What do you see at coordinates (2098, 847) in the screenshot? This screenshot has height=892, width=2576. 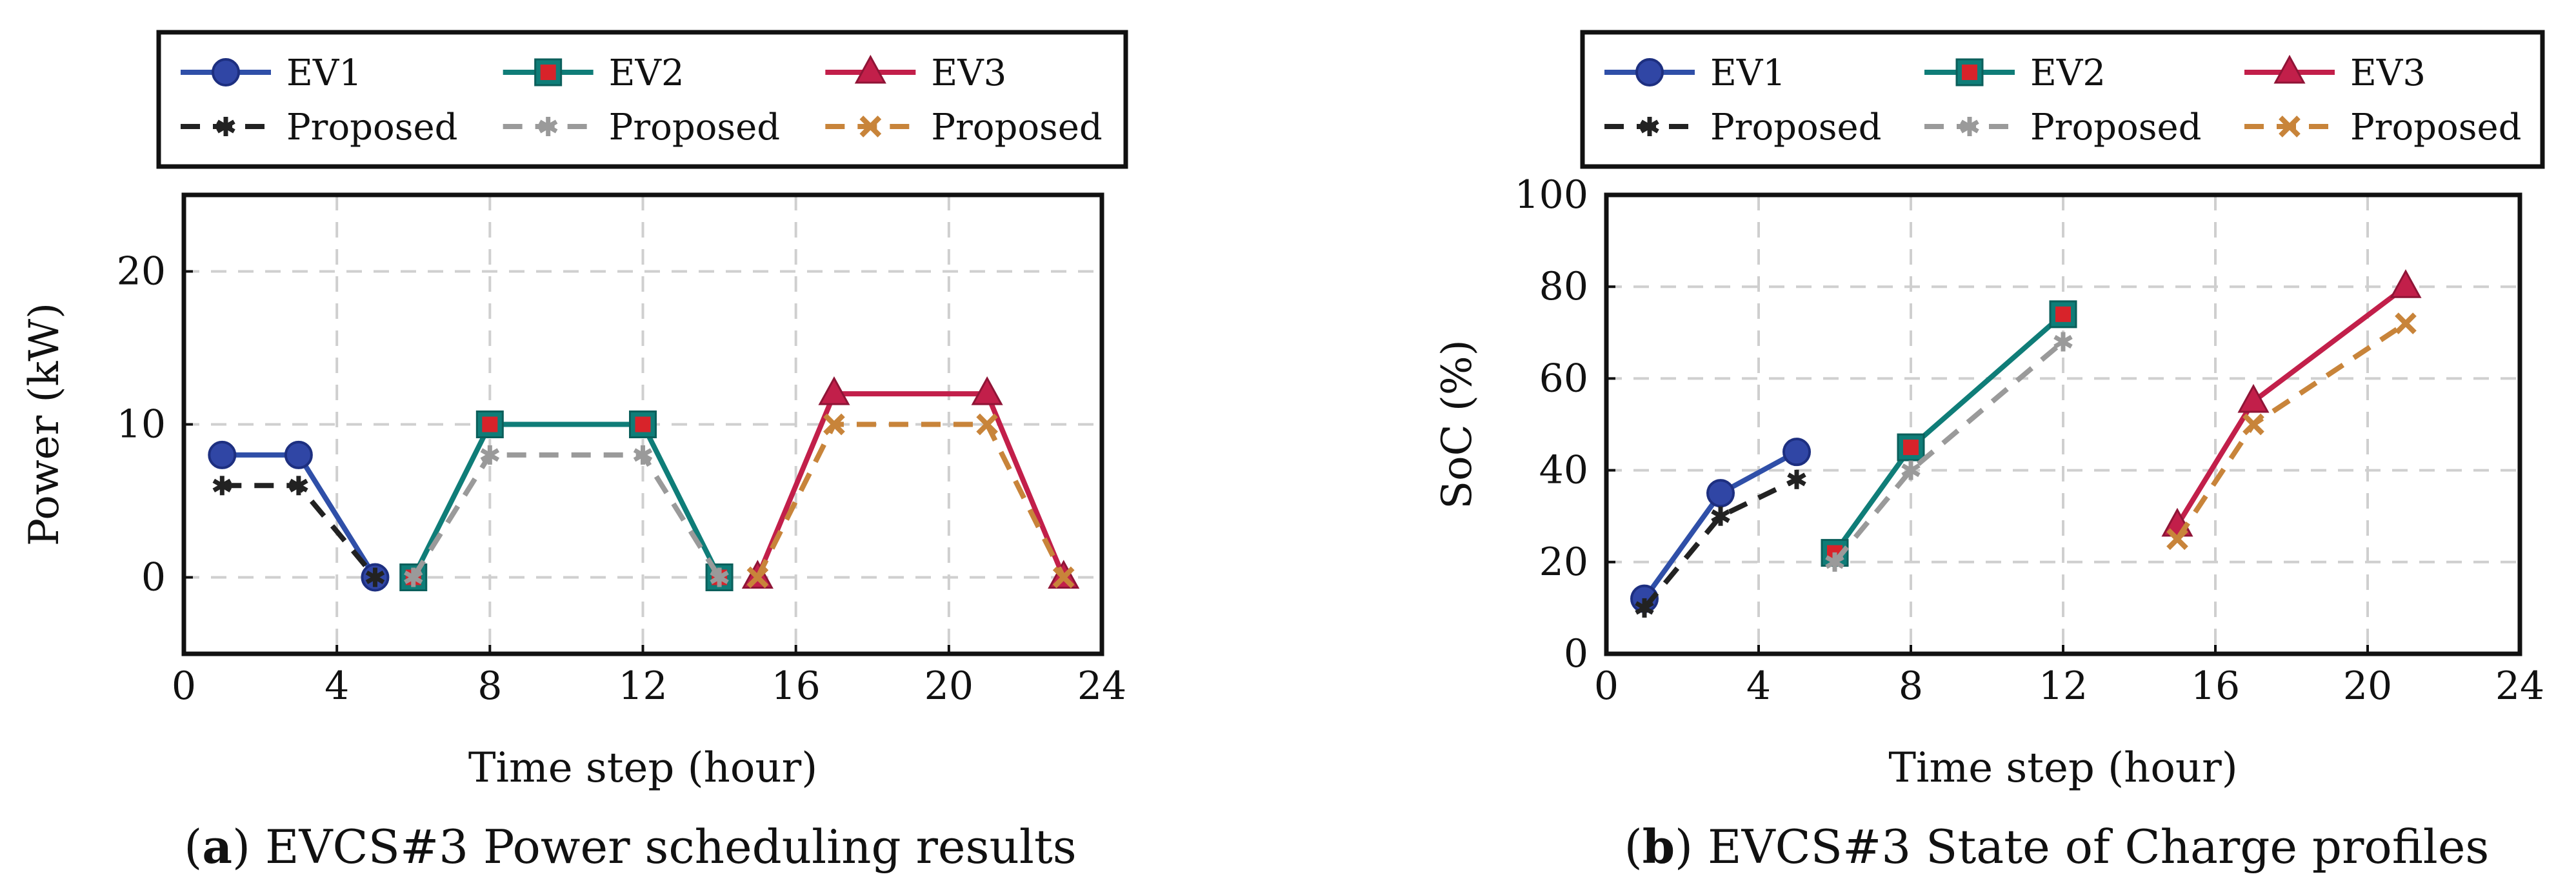 I see `caption-text: EVCS#3 State of Charge profiles` at bounding box center [2098, 847].